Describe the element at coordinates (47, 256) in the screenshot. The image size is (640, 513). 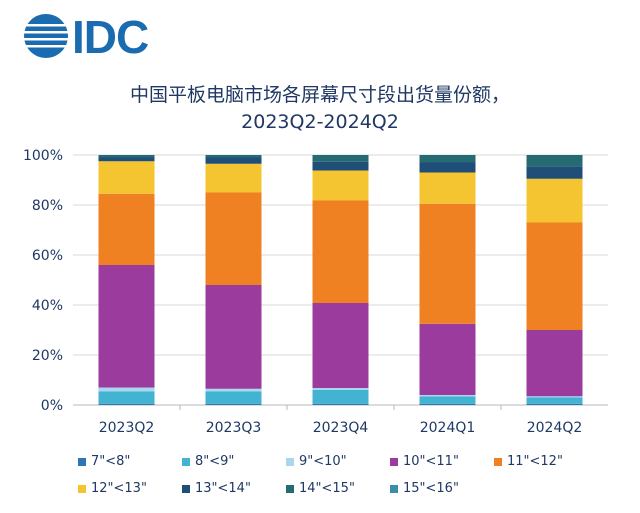
I see `y-tick-label: 60%` at that location.